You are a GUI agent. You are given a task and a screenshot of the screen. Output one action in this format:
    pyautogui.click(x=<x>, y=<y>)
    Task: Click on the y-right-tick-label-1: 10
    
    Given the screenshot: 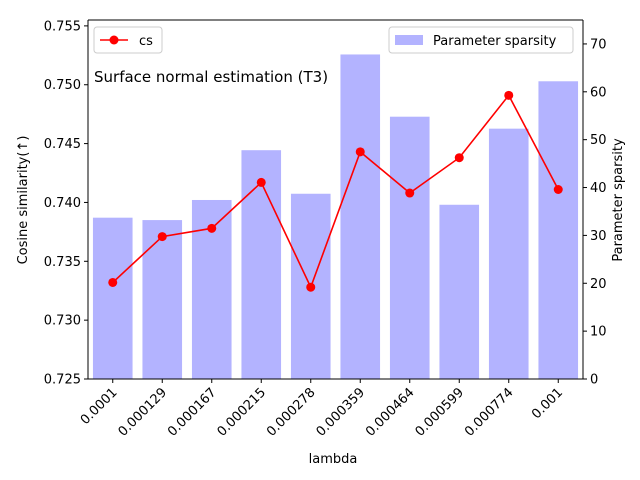 What is the action you would take?
    pyautogui.click(x=598, y=332)
    